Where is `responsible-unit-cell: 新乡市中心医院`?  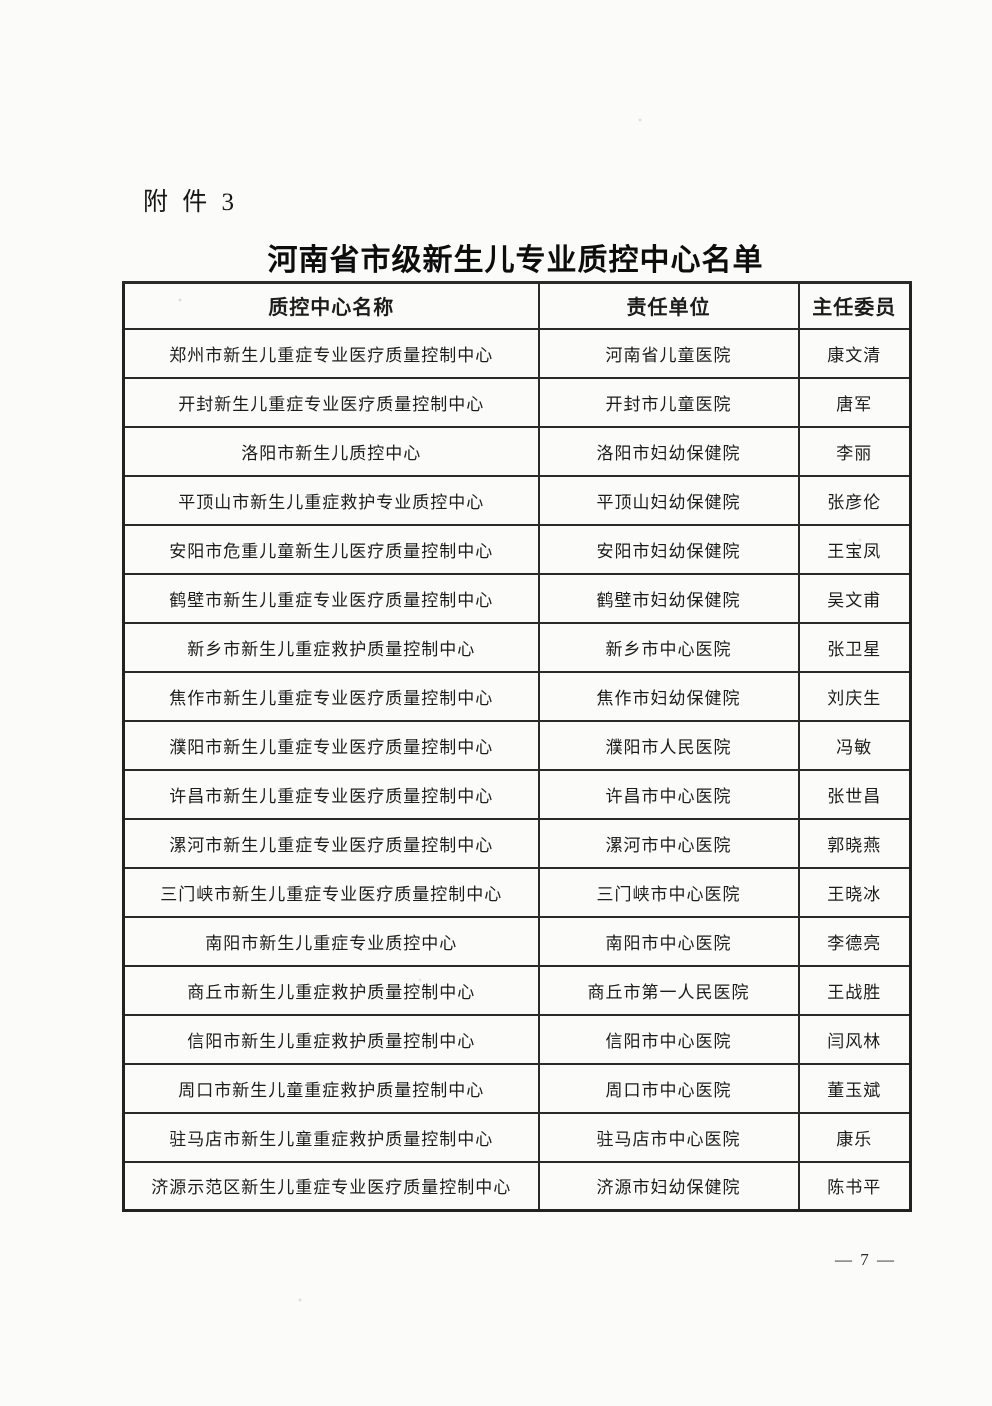 responsible-unit-cell: 新乡市中心医院 is located at coordinates (668, 647).